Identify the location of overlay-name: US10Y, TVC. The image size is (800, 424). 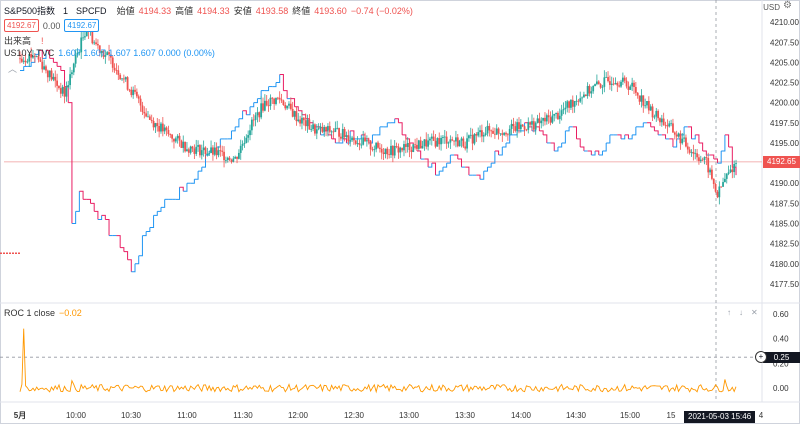
(29, 53).